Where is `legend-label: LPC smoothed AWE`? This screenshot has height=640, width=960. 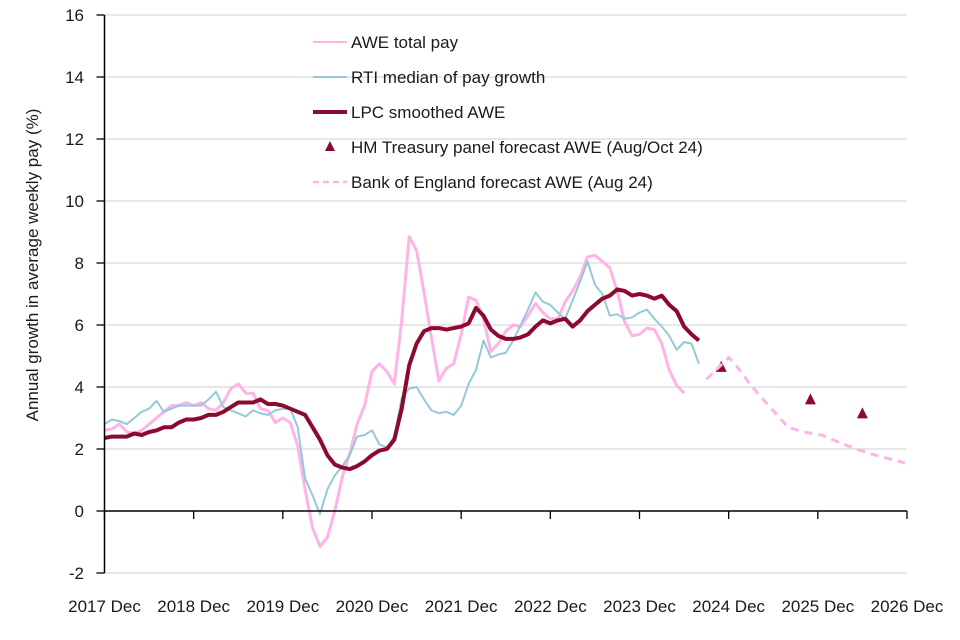 legend-label: LPC smoothed AWE is located at coordinates (428, 112).